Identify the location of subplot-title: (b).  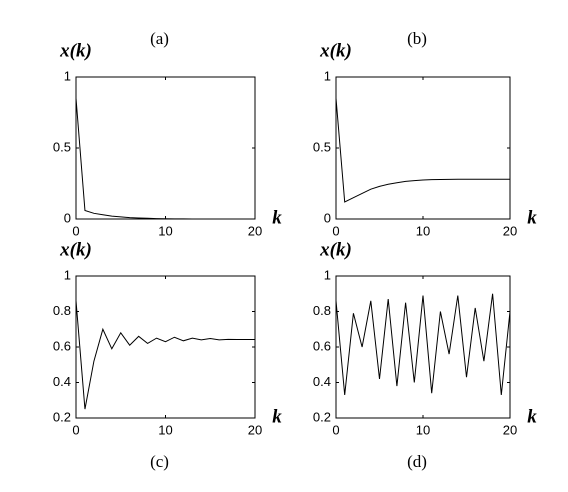
(417, 38).